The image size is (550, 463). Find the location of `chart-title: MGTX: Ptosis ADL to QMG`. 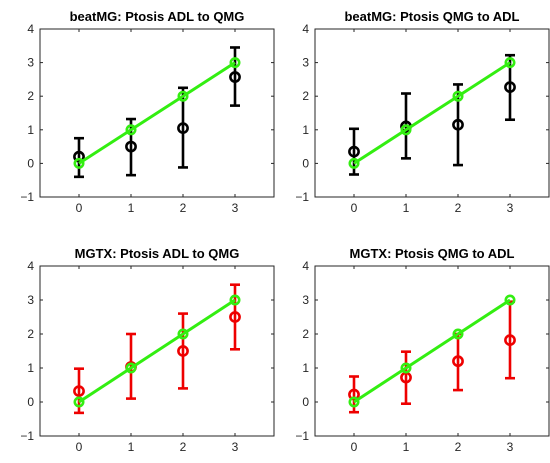

chart-title: MGTX: Ptosis ADL to QMG is located at coordinates (157, 253).